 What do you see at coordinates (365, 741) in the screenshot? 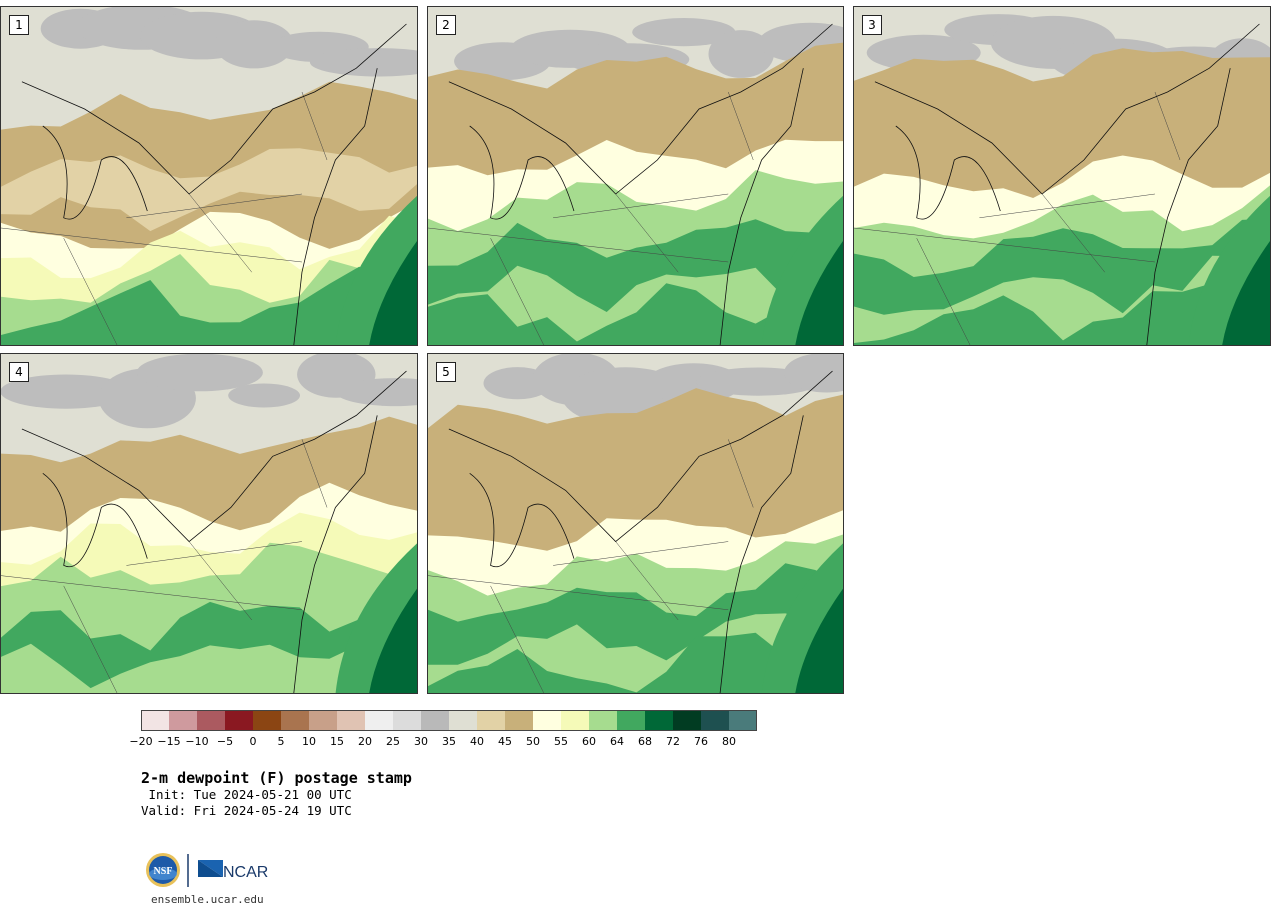
I see `colorbar-tick: 20` at bounding box center [365, 741].